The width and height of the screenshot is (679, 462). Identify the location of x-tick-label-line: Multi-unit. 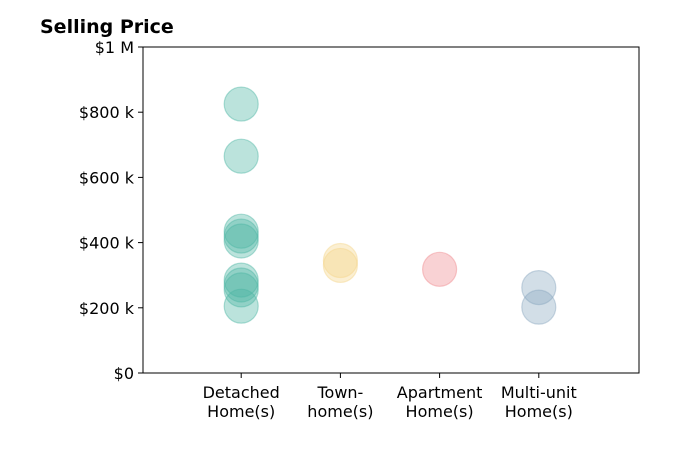
(539, 392).